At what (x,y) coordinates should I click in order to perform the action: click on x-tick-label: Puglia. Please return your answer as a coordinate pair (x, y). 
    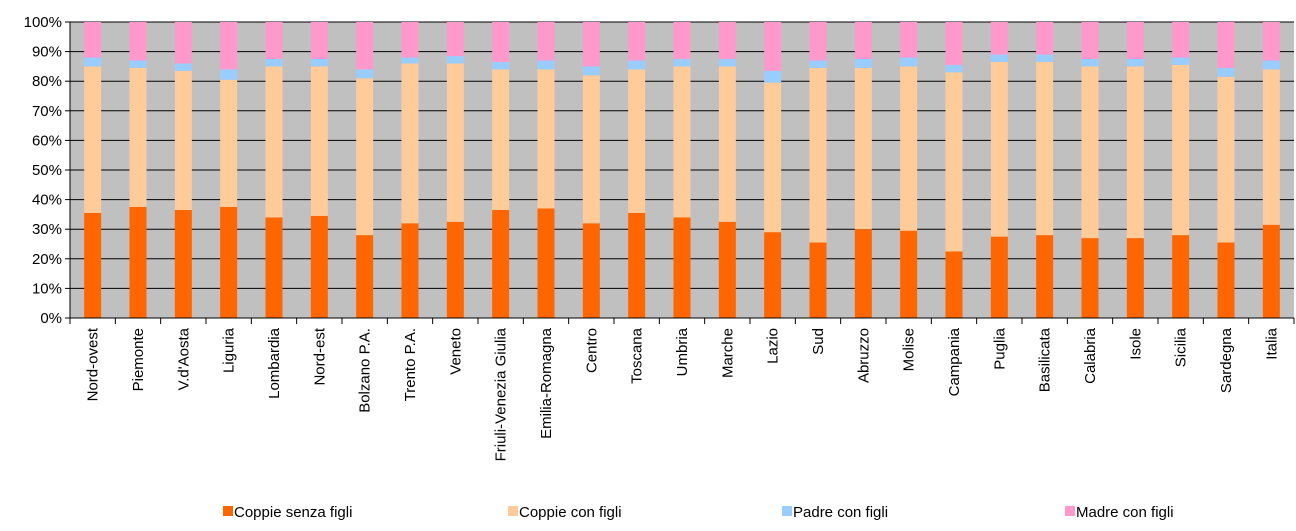
    Looking at the image, I should click on (999, 348).